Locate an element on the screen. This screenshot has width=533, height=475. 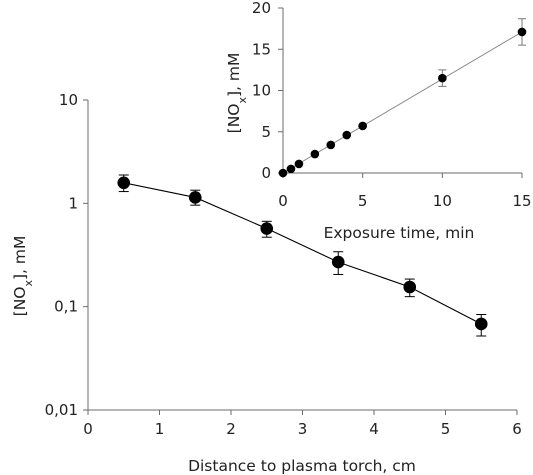
main-x-tick-label: 0 is located at coordinates (88, 429).